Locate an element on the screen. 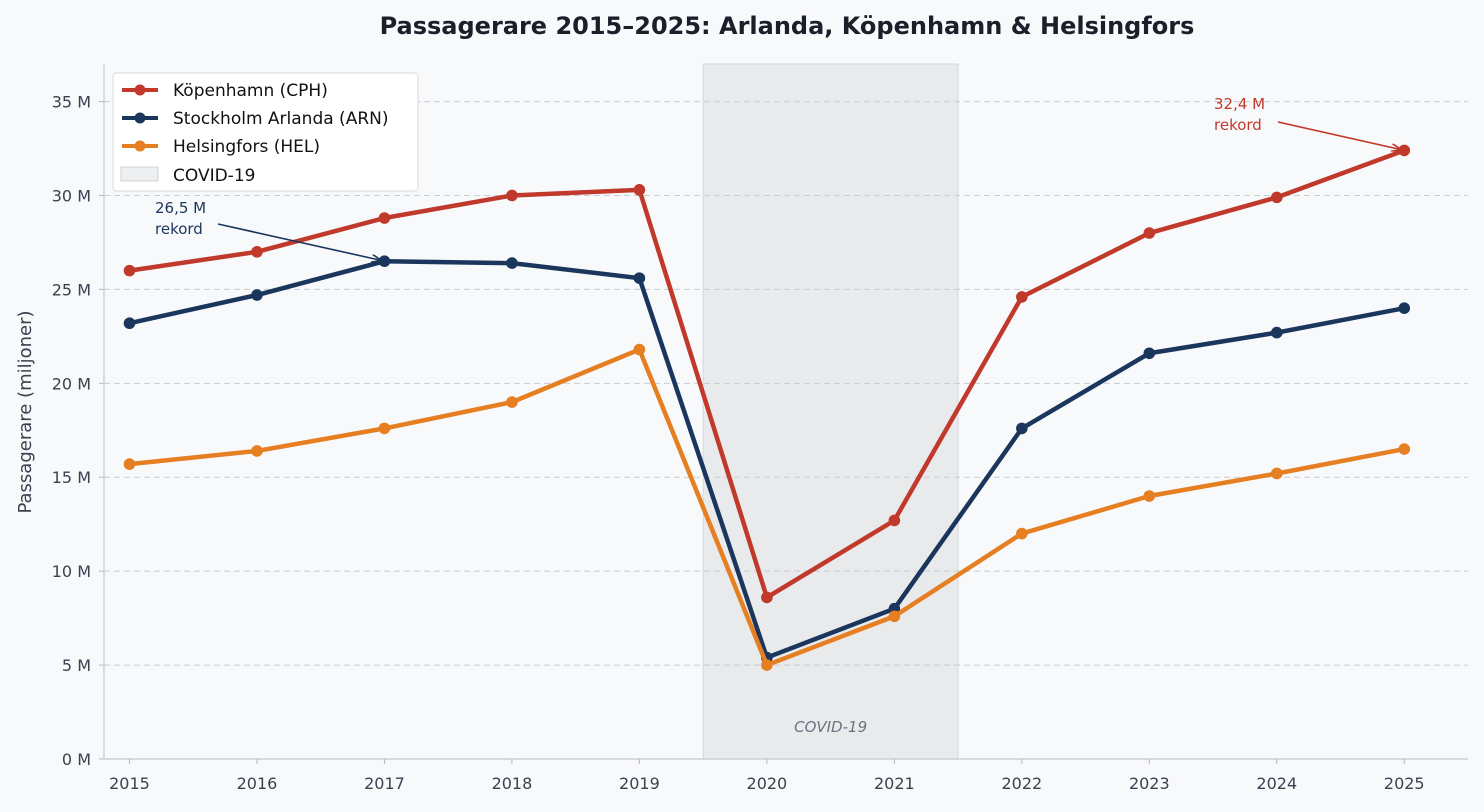 The width and height of the screenshot is (1484, 812). annotation-line: 26,5 M is located at coordinates (180, 208).